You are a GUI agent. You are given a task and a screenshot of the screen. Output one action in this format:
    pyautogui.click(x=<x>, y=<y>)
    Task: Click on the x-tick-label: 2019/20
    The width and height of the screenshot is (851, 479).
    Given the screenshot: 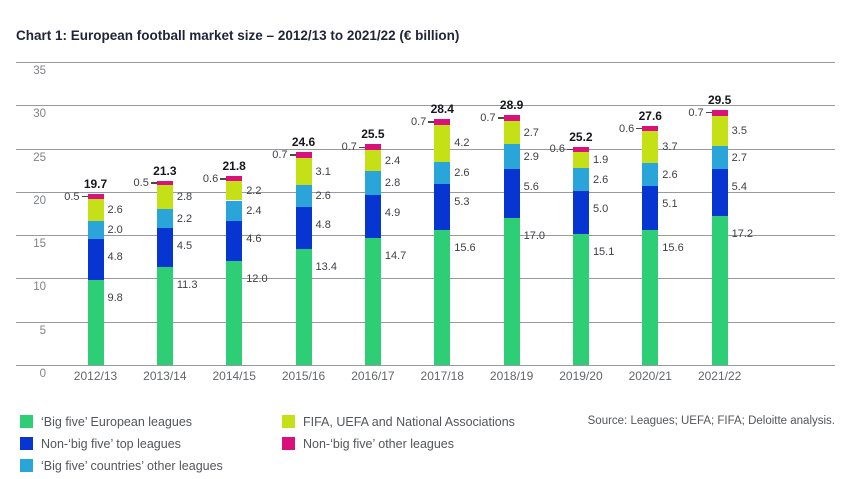 What is the action you would take?
    pyautogui.click(x=581, y=376)
    